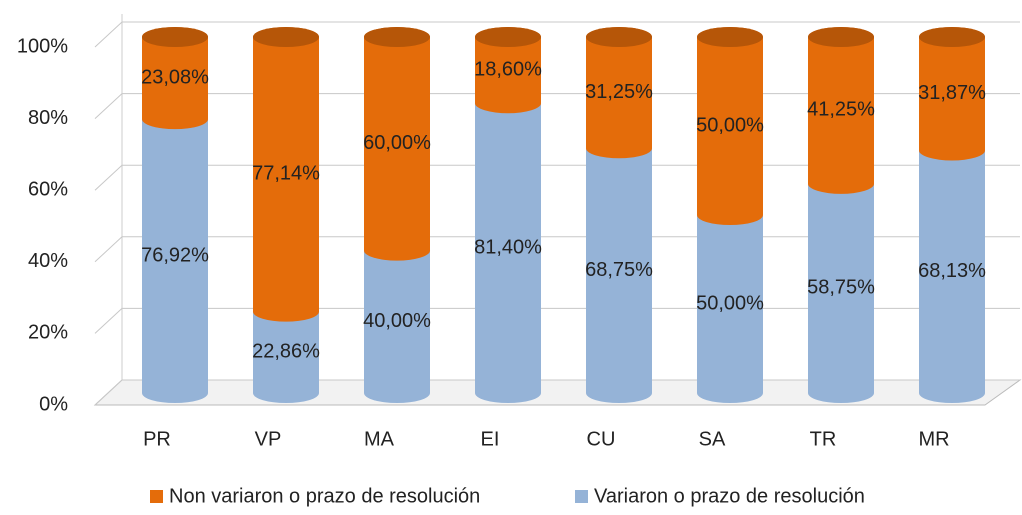 The height and width of the screenshot is (515, 1022). Describe the element at coordinates (601, 439) in the screenshot. I see `x-tick-label: CU` at that location.